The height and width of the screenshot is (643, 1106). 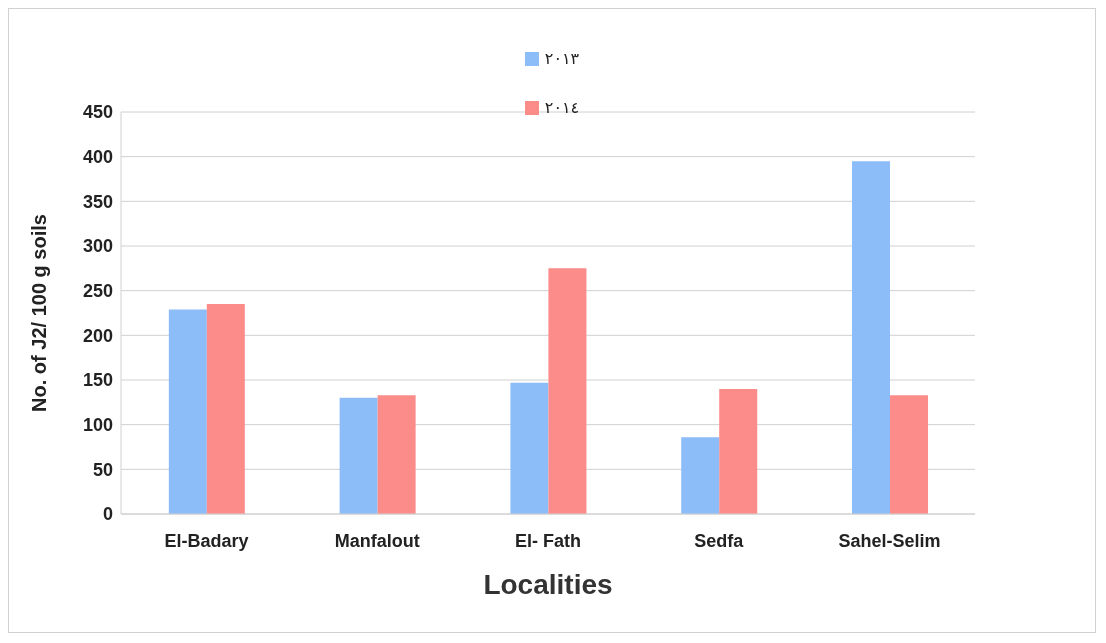 I want to click on x-tick-label: El- Fath, so click(x=548, y=540).